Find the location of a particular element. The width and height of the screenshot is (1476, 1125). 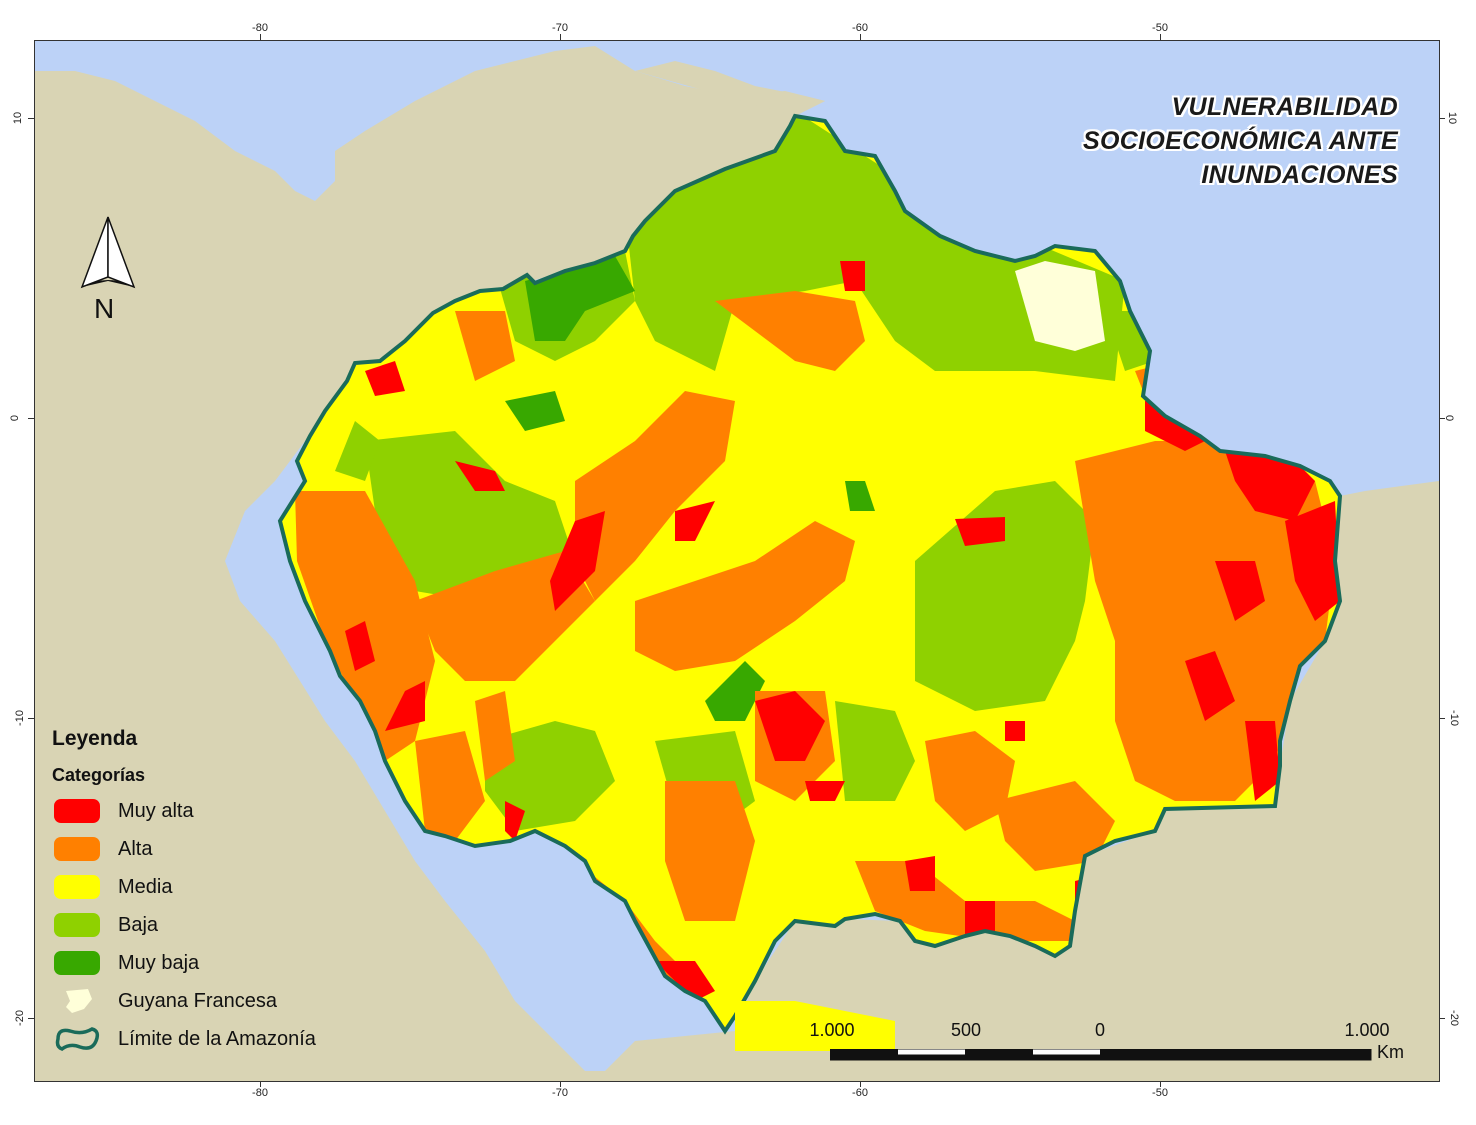

lon-tick-bottom: -70 is located at coordinates (560, 1093).